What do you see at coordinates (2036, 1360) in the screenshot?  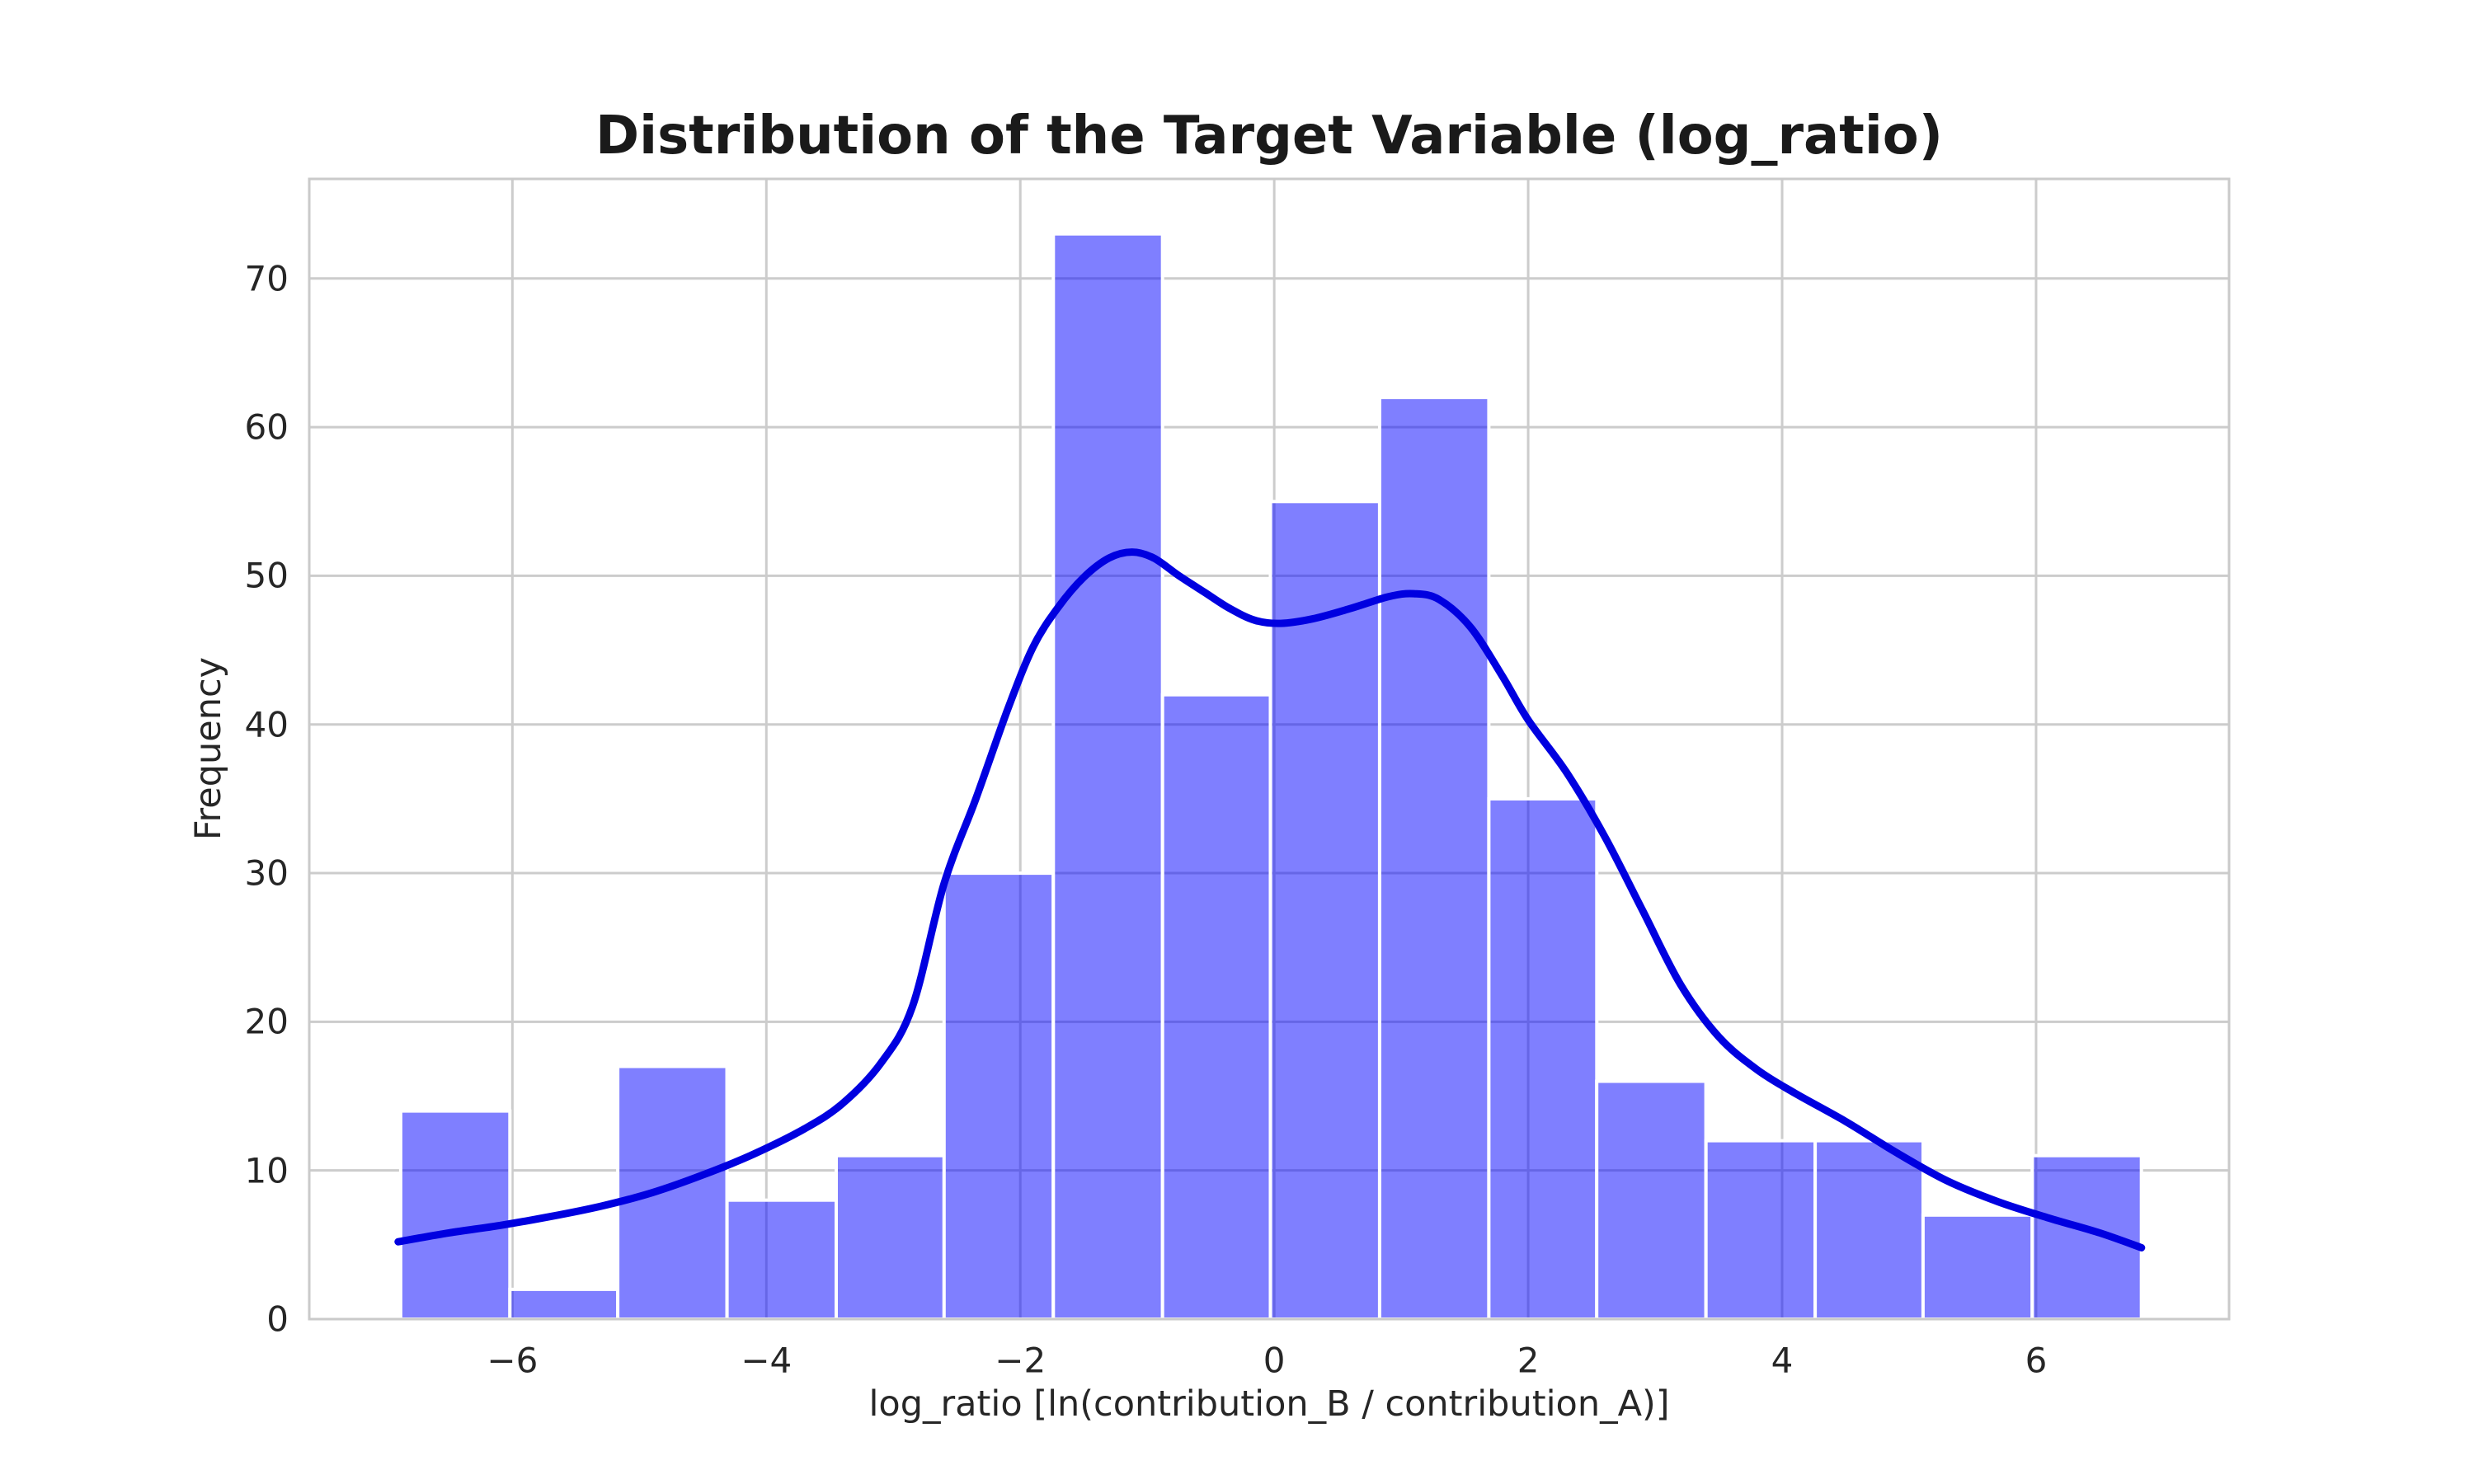 I see `x-tick-label: 6` at bounding box center [2036, 1360].